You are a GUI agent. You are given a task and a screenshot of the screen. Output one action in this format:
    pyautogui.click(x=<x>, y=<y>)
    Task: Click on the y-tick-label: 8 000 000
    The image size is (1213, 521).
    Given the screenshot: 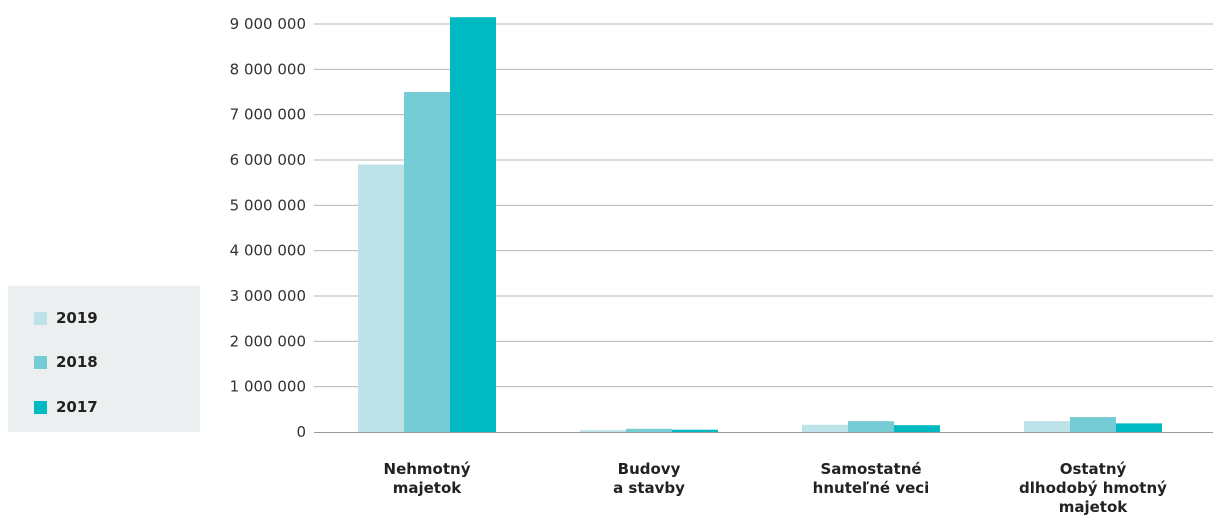 What is the action you would take?
    pyautogui.click(x=268, y=69)
    